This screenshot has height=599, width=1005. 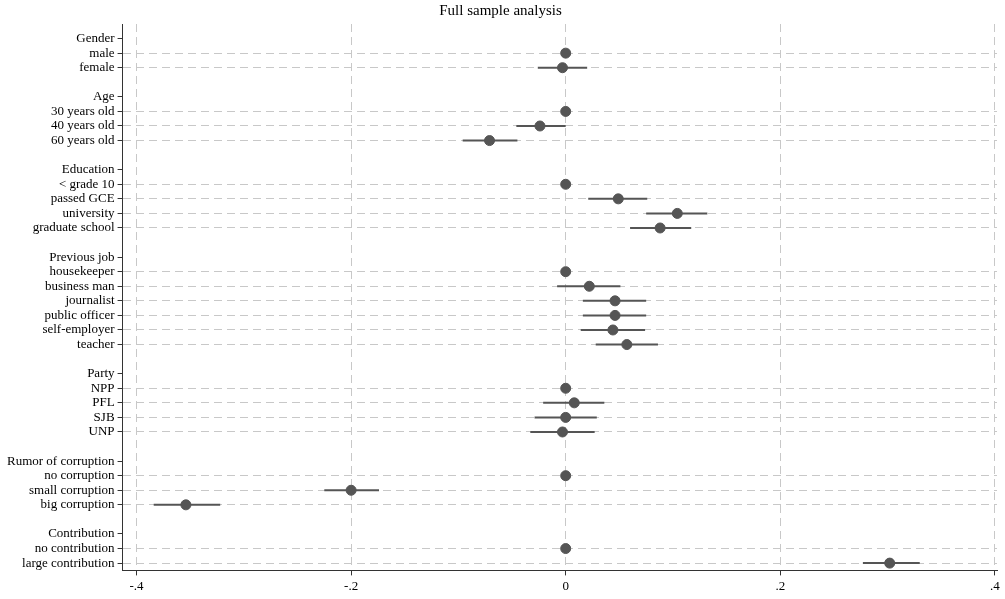 I want to click on y-tick-label: NPP, so click(x=102, y=387).